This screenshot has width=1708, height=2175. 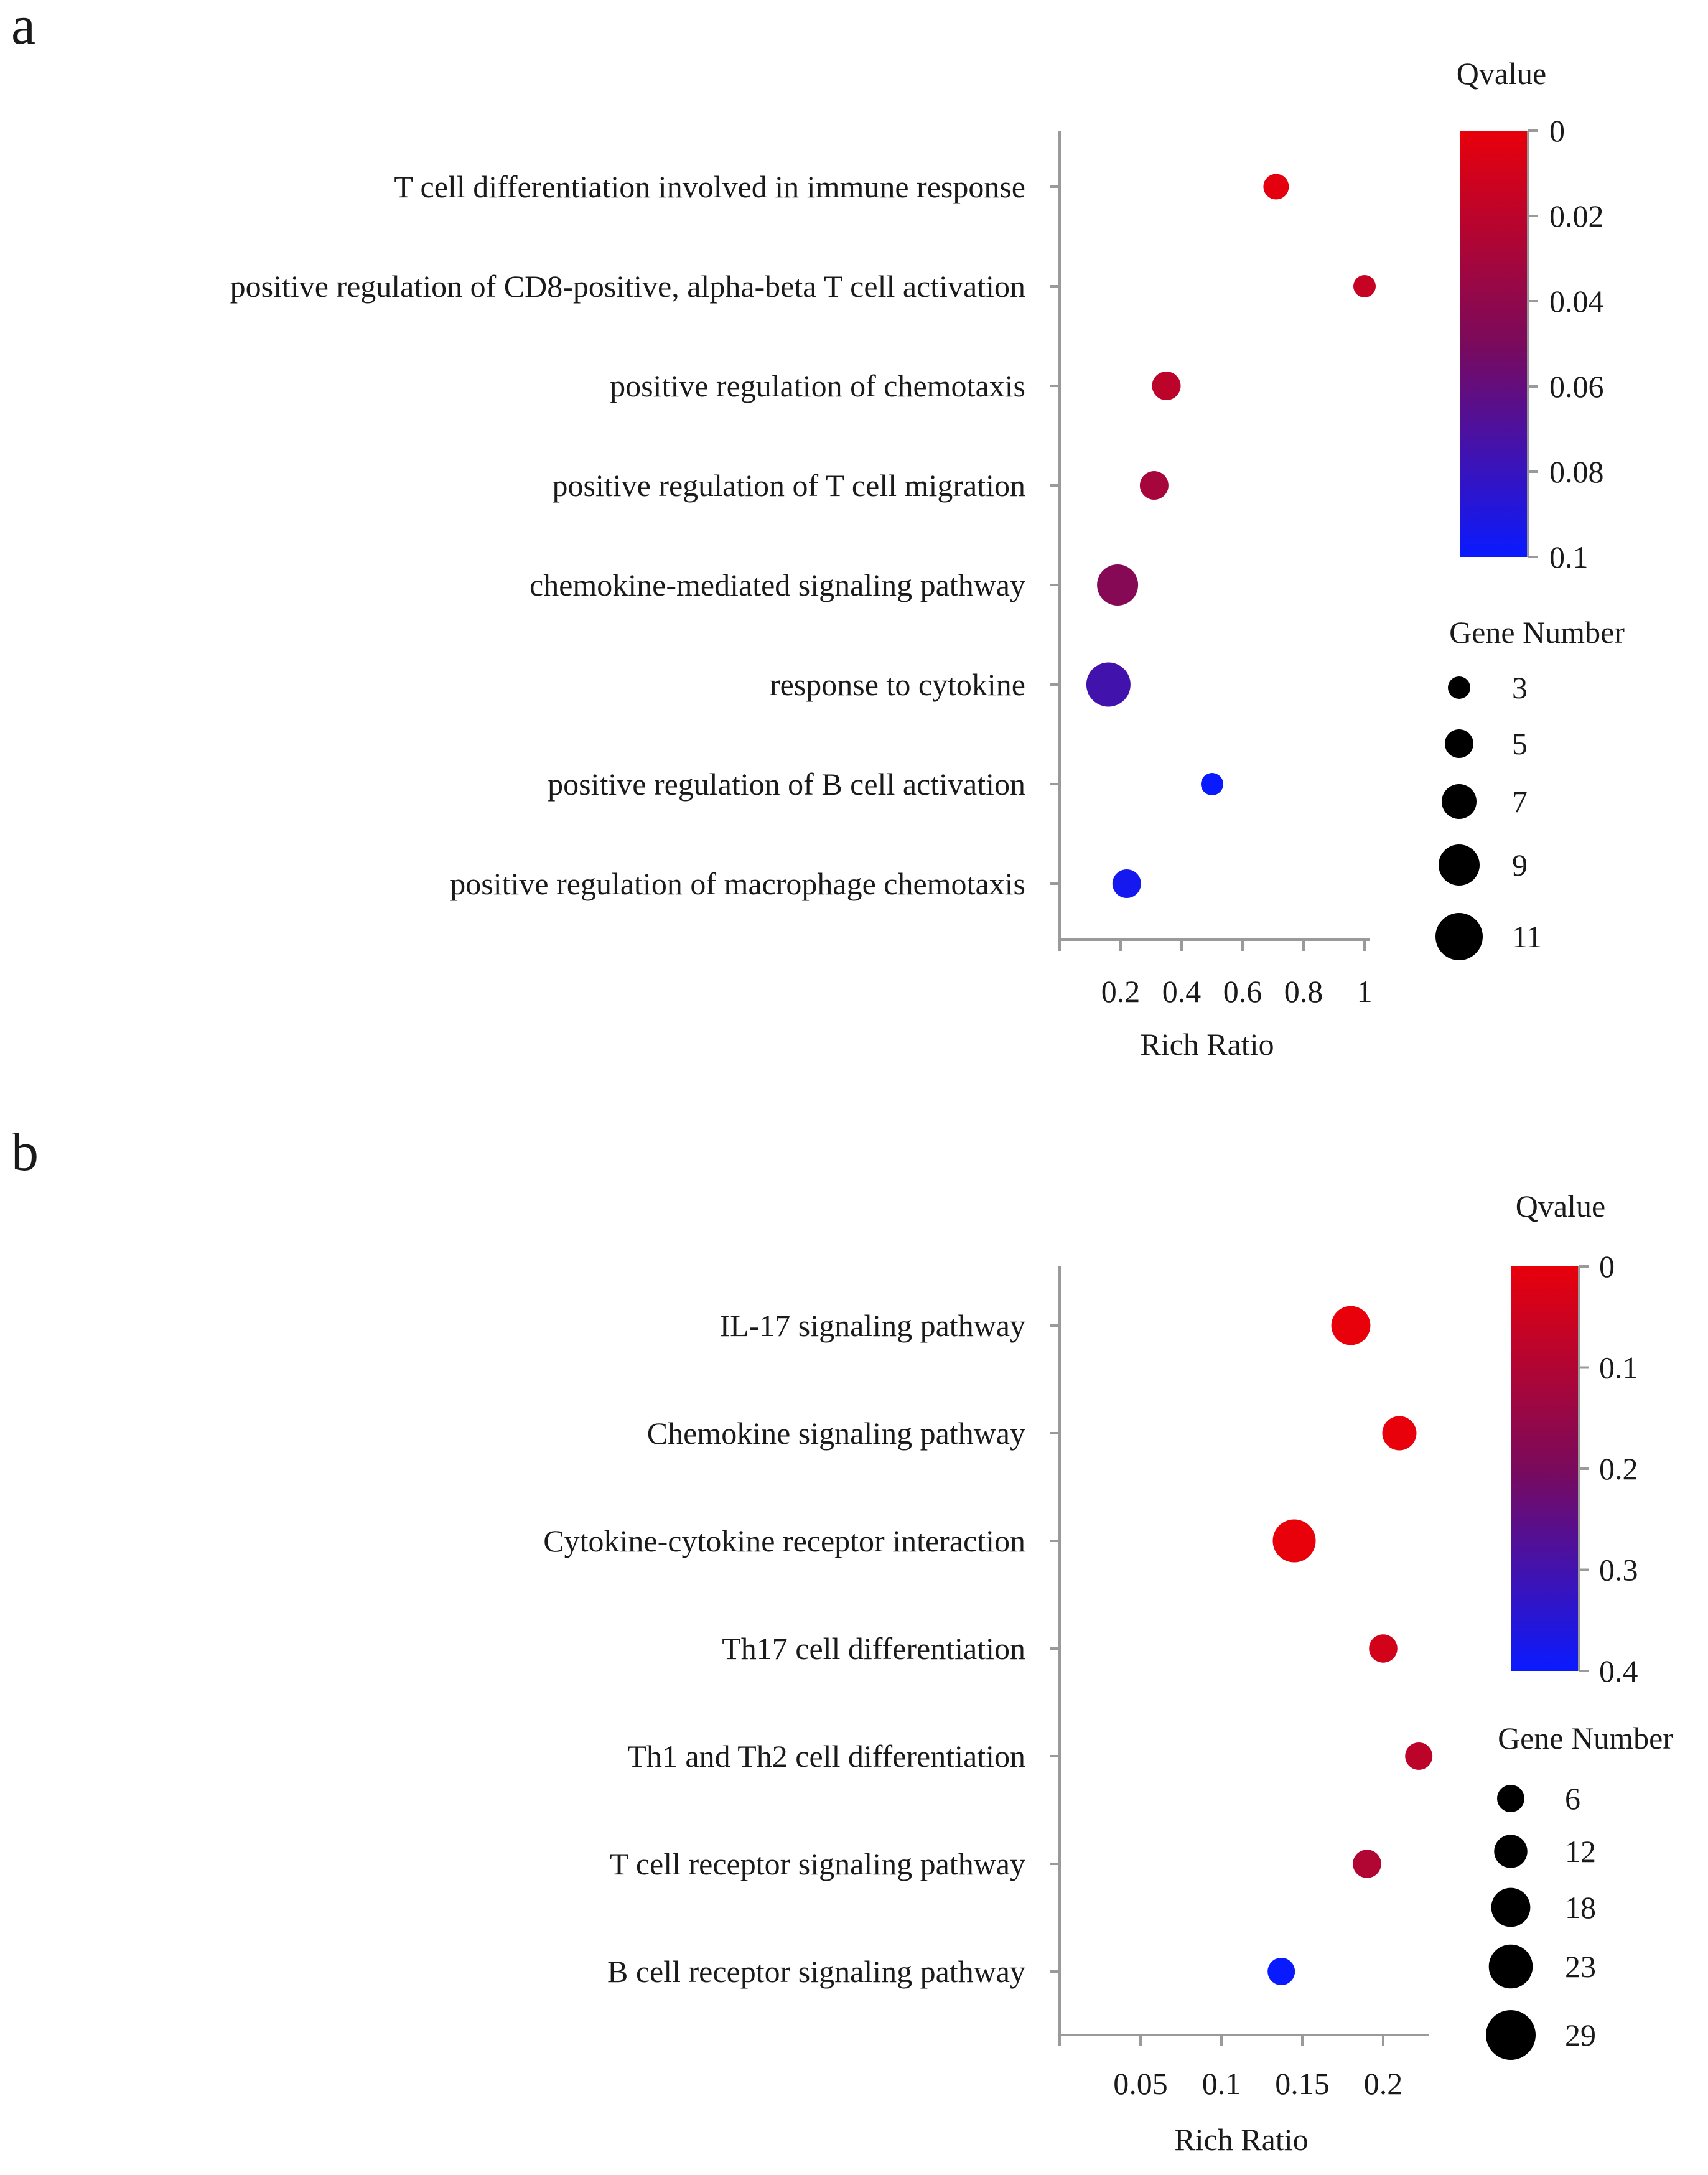 I want to click on panel-b-x-tick-label: 0.05, so click(x=1140, y=2083).